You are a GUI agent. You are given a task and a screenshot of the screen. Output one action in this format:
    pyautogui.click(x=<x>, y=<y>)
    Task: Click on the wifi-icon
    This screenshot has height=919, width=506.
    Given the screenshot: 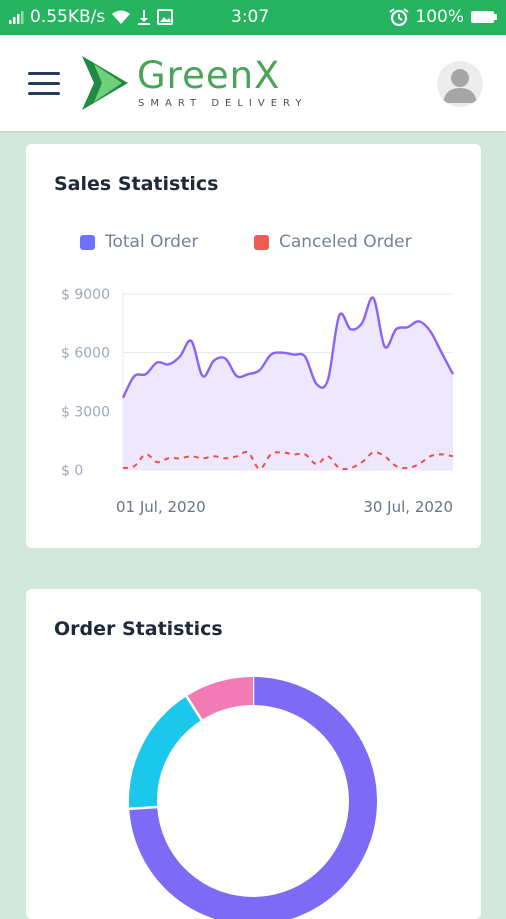 What is the action you would take?
    pyautogui.click(x=121, y=17)
    